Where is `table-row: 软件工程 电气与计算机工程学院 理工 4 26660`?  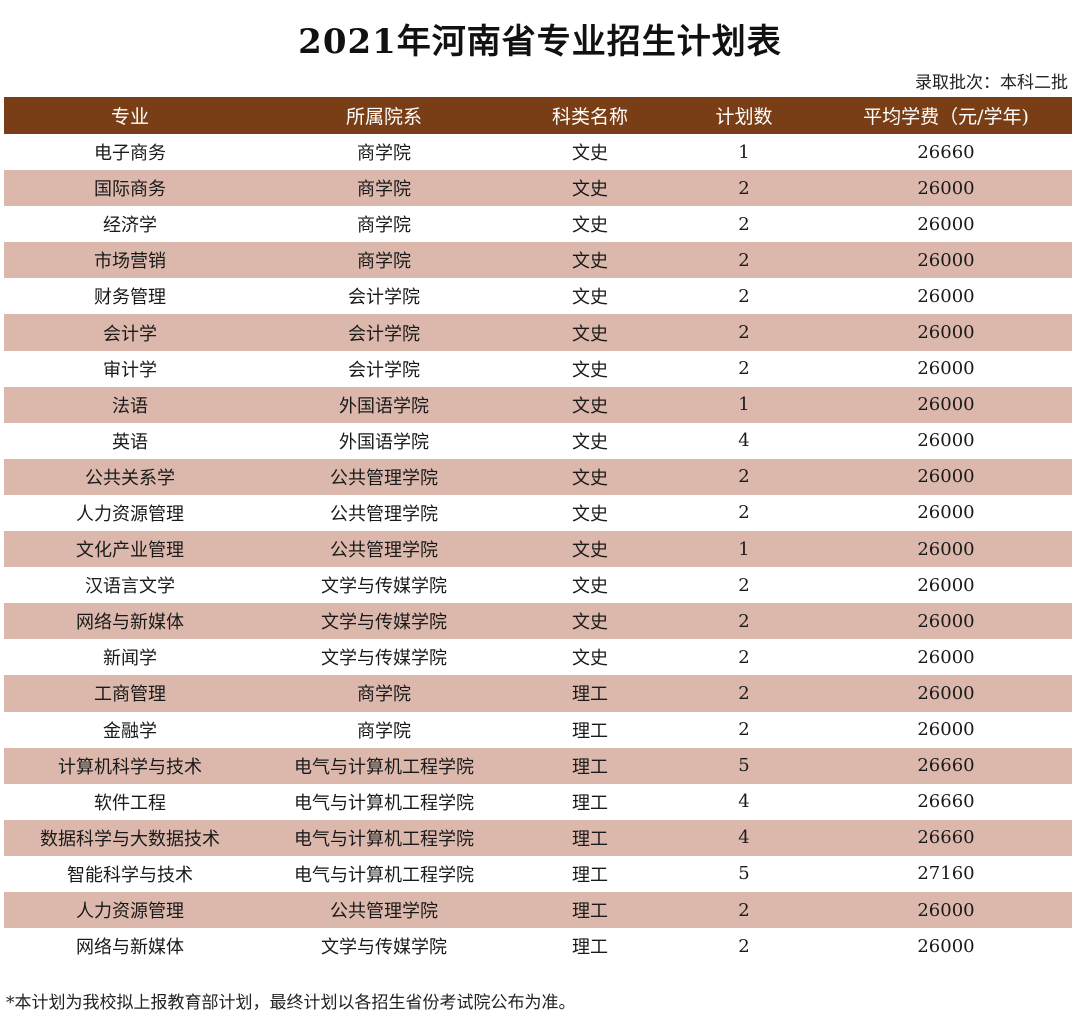 table-row: 软件工程 电气与计算机工程学院 理工 4 26660 is located at coordinates (538, 802).